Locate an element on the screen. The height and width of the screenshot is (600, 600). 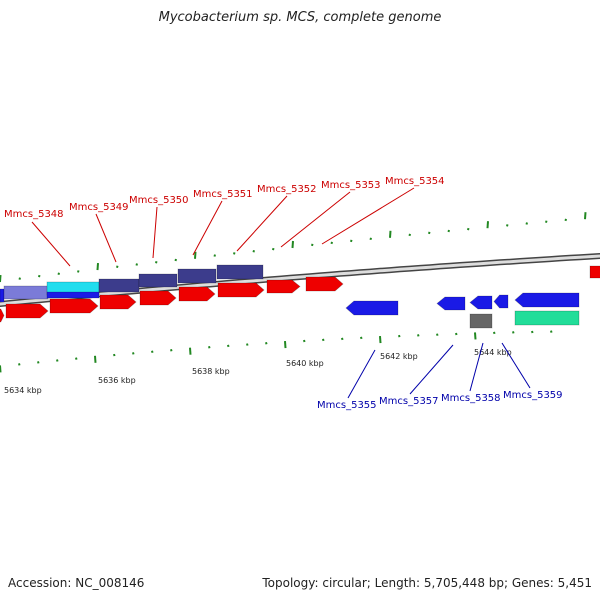
gene-label: Mmcs_5358 is located at coordinates (471, 398).